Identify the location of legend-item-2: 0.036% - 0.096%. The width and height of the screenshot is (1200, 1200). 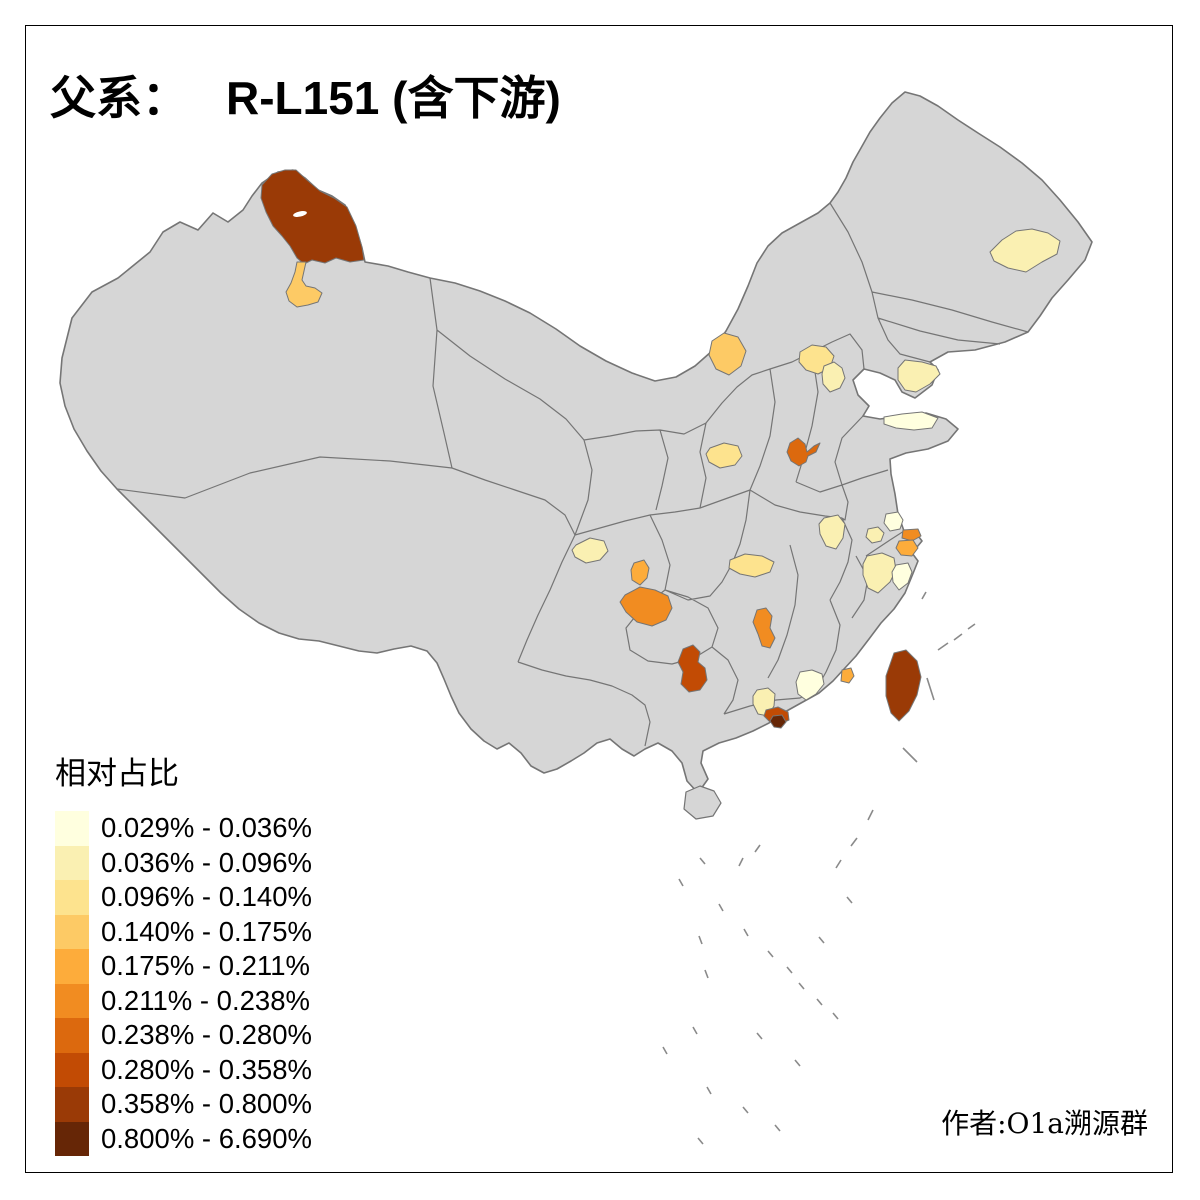
(183, 862).